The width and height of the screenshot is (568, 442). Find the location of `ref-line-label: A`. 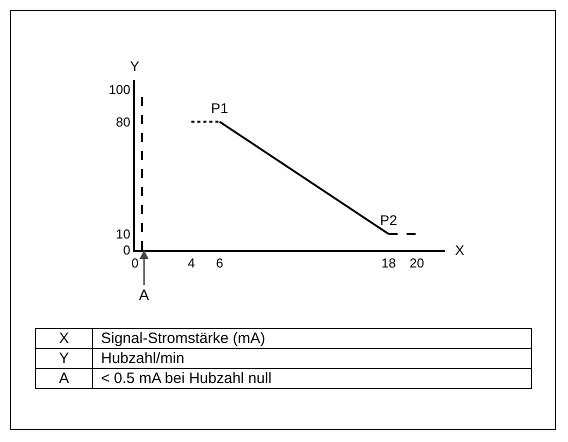

ref-line-label: A is located at coordinates (144, 295).